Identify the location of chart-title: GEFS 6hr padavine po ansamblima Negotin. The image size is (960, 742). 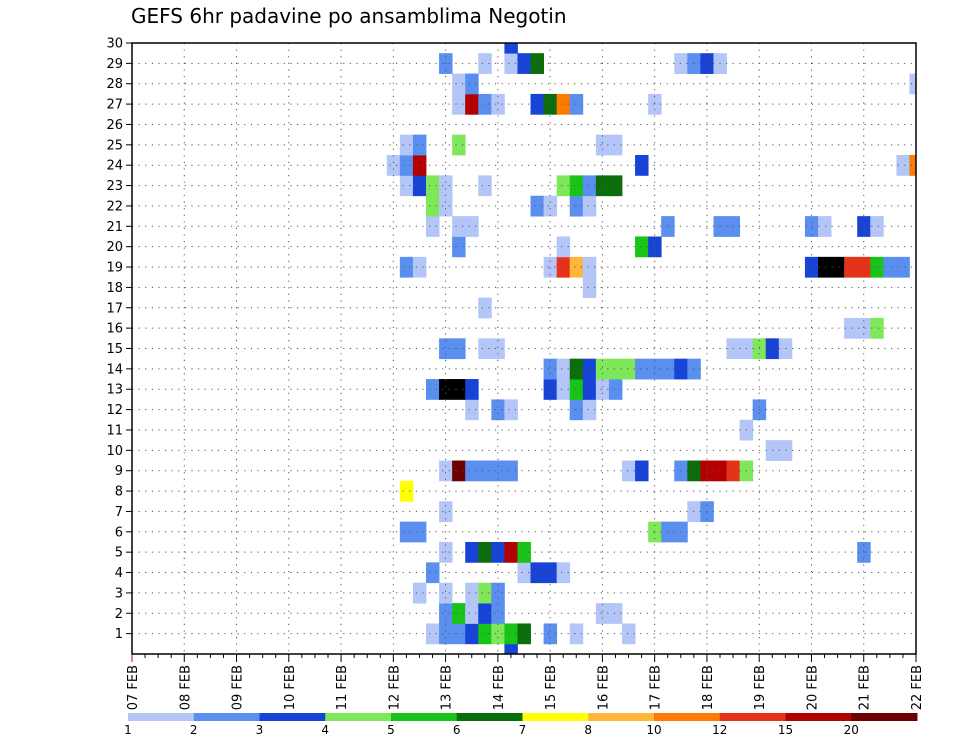
(349, 16).